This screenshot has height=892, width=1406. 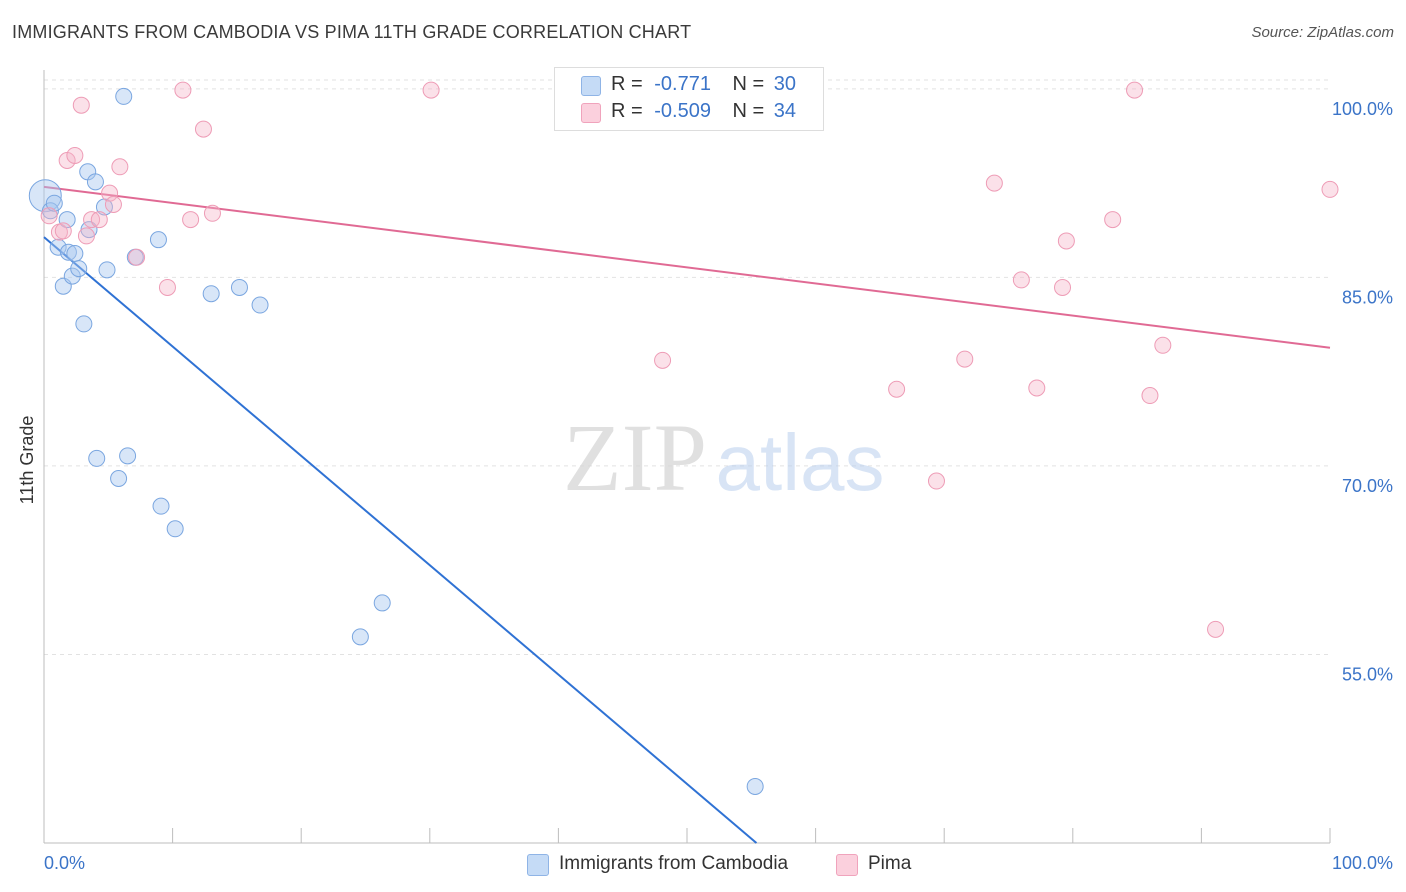 I want to click on watermark-zip: ZIP, so click(x=635, y=457).